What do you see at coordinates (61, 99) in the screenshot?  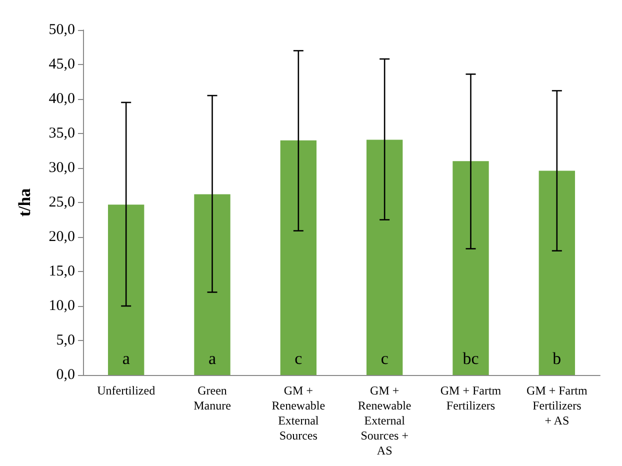 I see `y-tick-label: 40,0` at bounding box center [61, 99].